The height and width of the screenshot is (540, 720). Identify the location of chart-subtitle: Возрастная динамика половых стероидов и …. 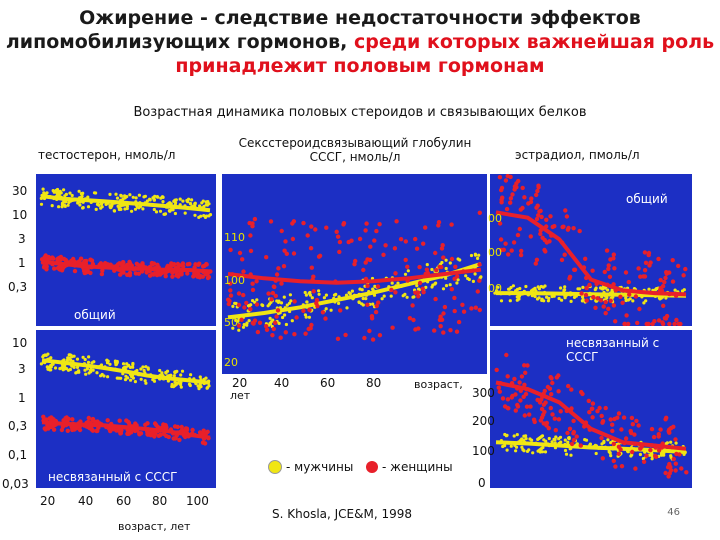
(360, 112).